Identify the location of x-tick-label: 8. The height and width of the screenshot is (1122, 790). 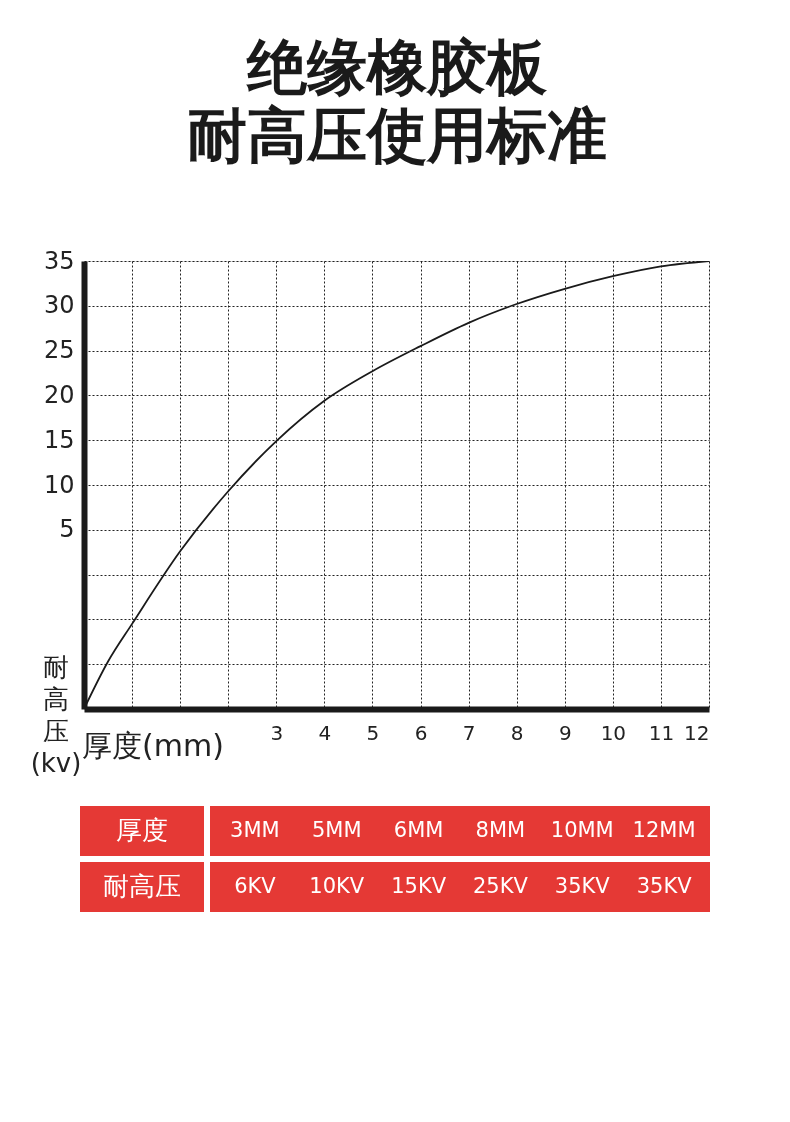
(517, 732).